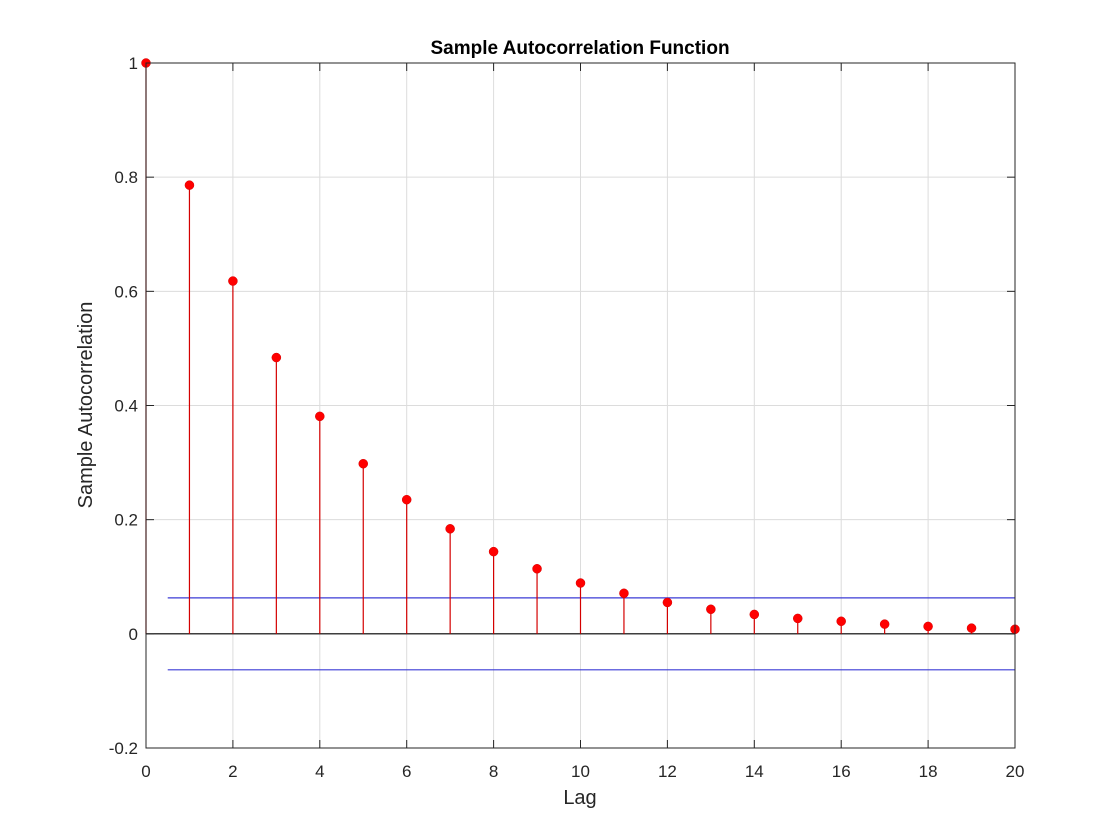 The image size is (1120, 840). I want to click on y-tick-label: 0, so click(133, 634).